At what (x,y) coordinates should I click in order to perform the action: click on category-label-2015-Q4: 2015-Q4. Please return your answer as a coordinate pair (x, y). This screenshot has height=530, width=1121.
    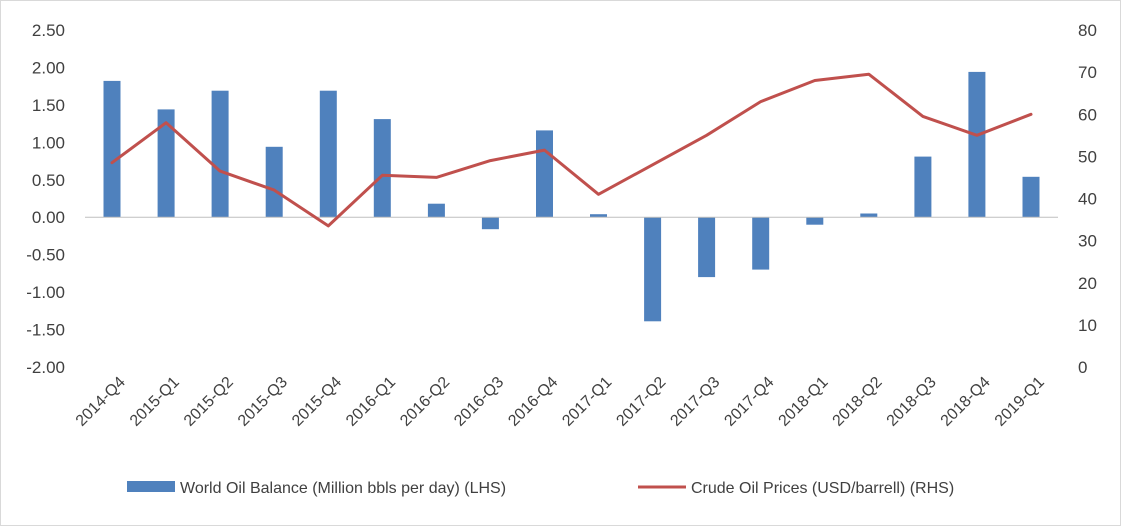
    Looking at the image, I should click on (317, 402).